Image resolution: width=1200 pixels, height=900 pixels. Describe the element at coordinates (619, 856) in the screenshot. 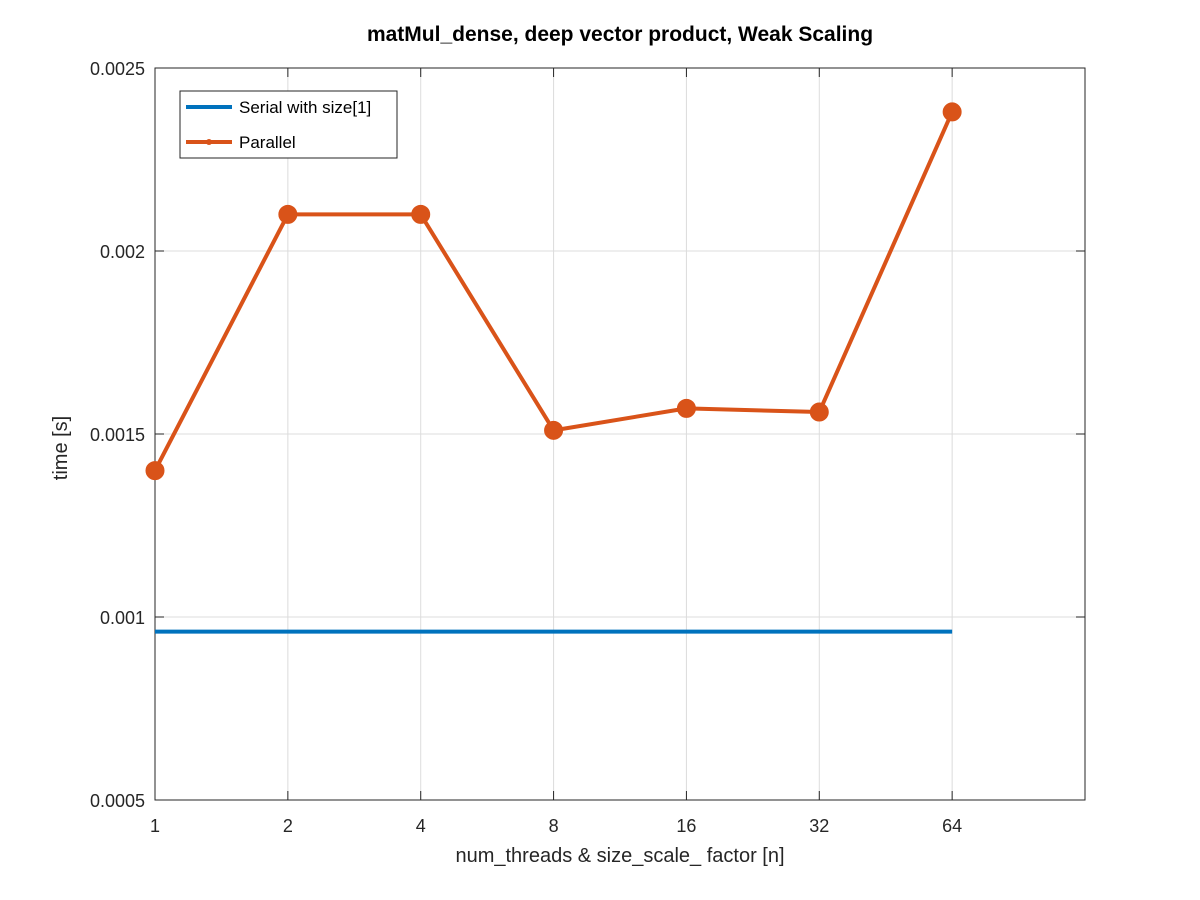

I see `x-axis-label: num_threads & size_scale_ factor [n]` at that location.